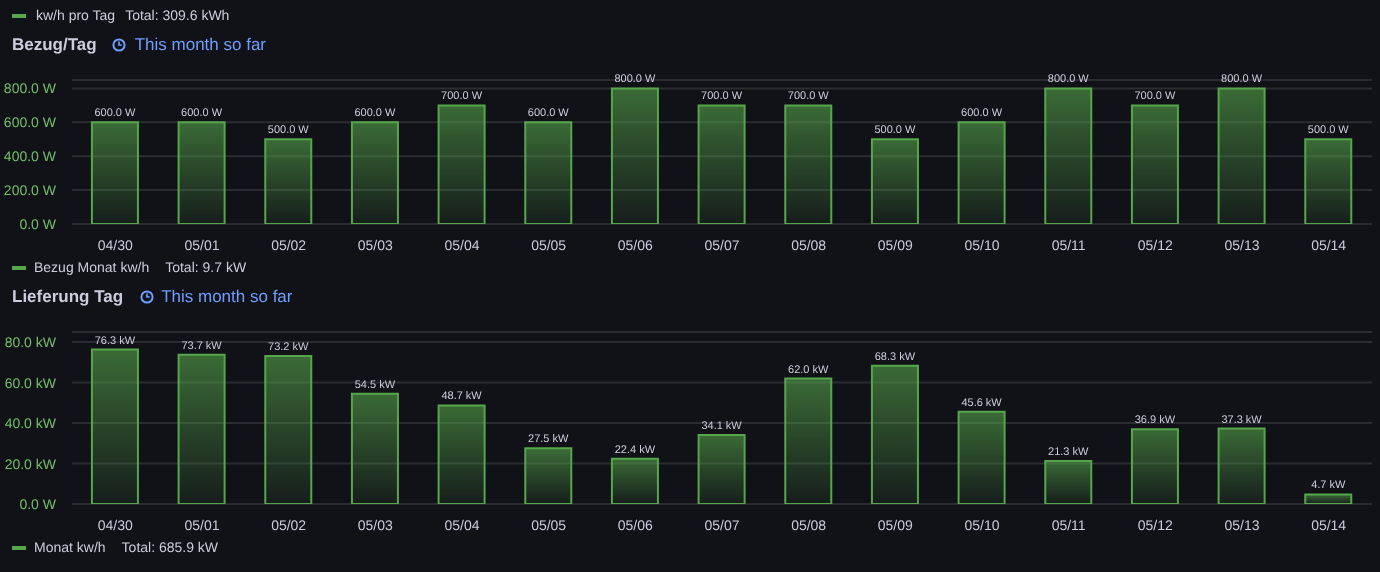 The image size is (1380, 572). What do you see at coordinates (68, 296) in the screenshot?
I see `chart-title: Lieferung Tag` at bounding box center [68, 296].